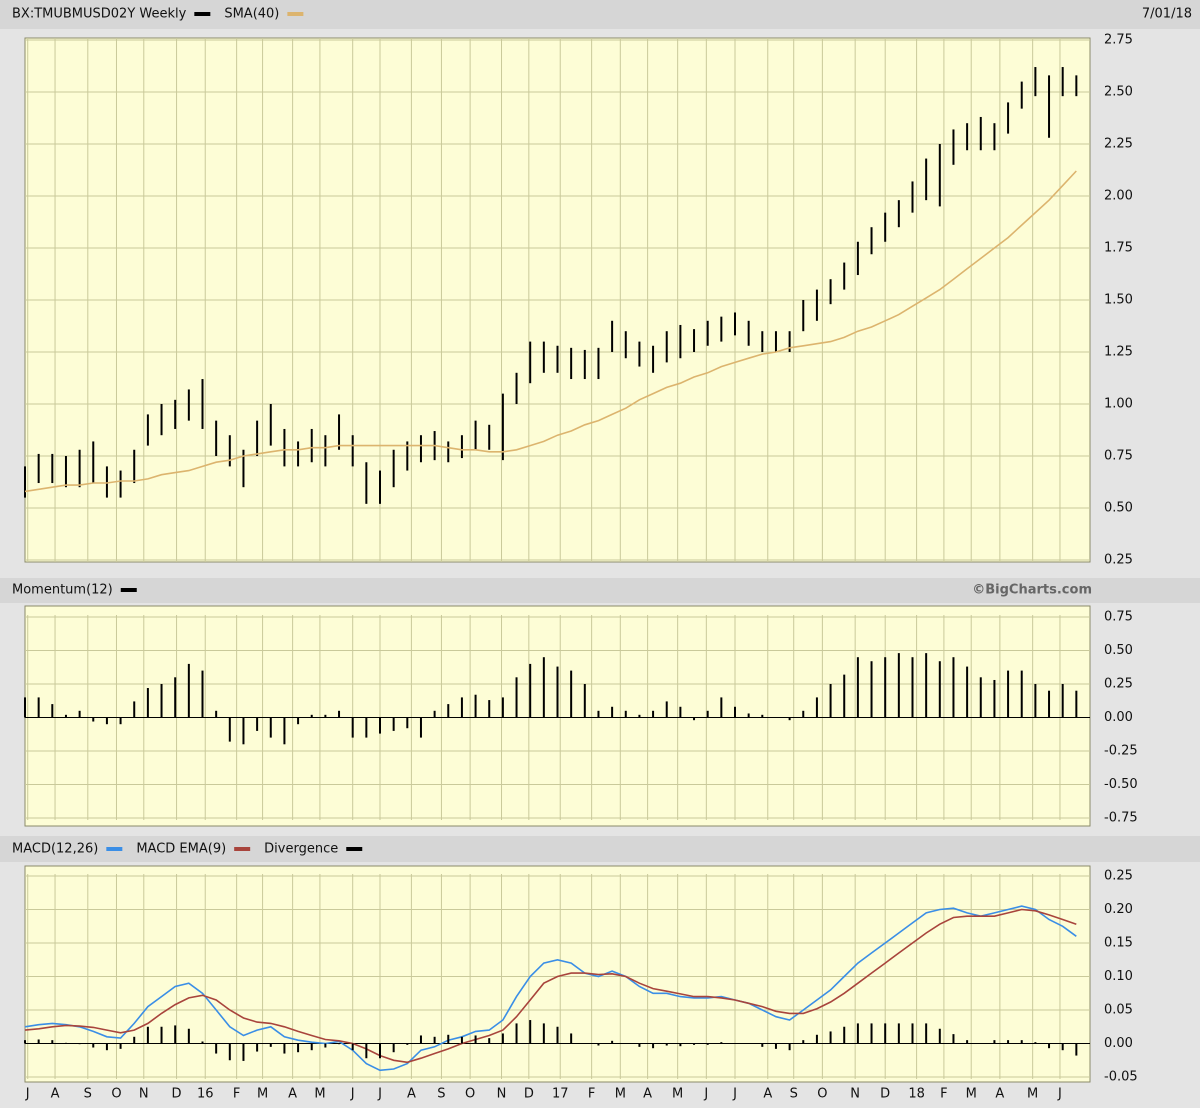  I want to click on legend-label: MACD EMA(9), so click(181, 849).